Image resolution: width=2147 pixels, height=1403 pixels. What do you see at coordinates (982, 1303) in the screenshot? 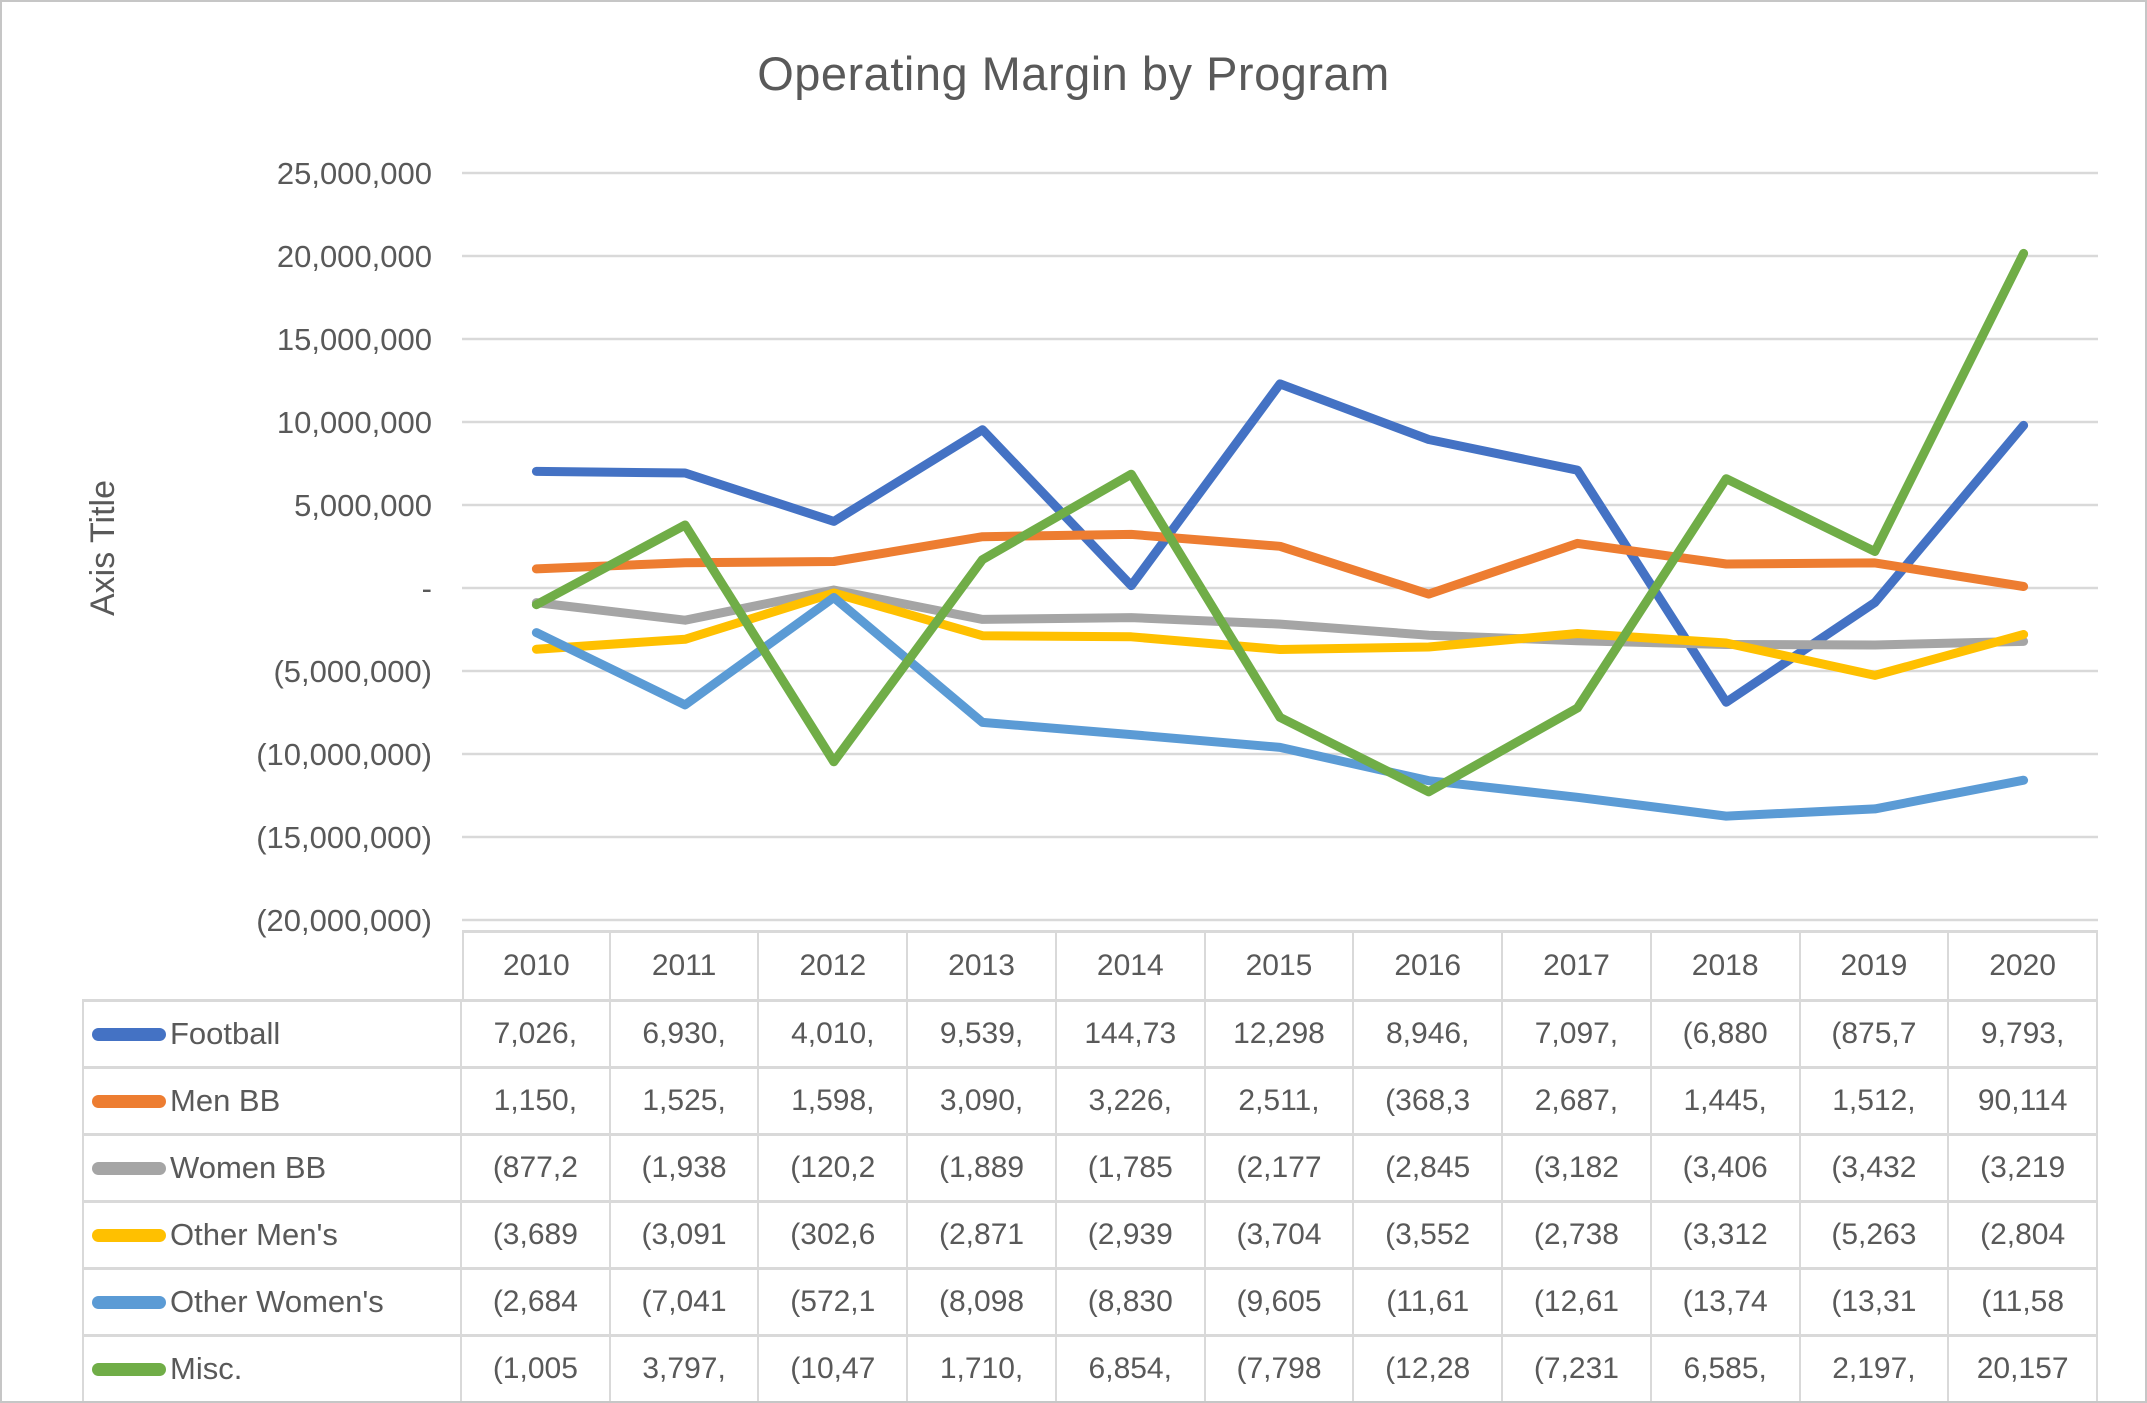
I see `value-cell-2013: (8,098` at bounding box center [982, 1303].